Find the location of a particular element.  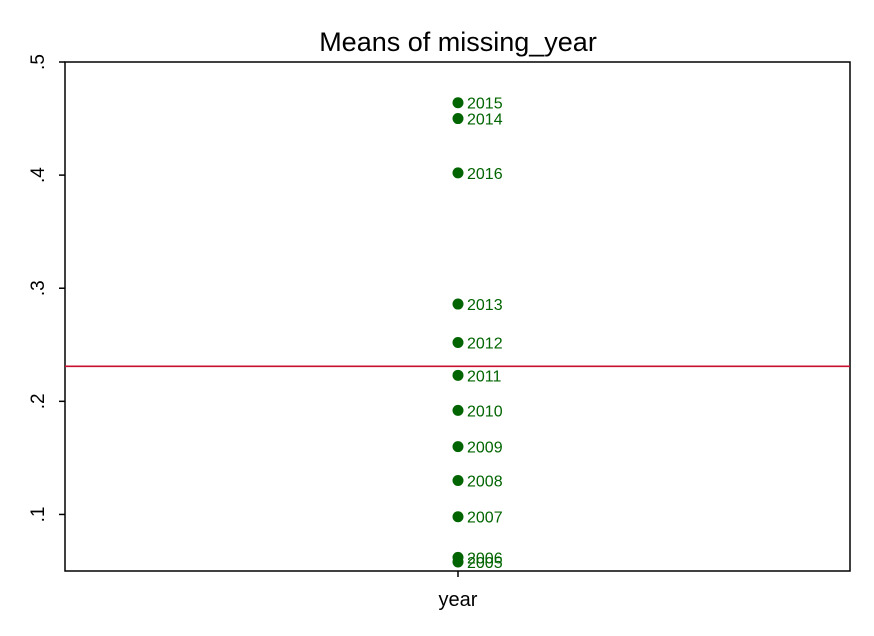

x-axis: year is located at coordinates (458, 591).